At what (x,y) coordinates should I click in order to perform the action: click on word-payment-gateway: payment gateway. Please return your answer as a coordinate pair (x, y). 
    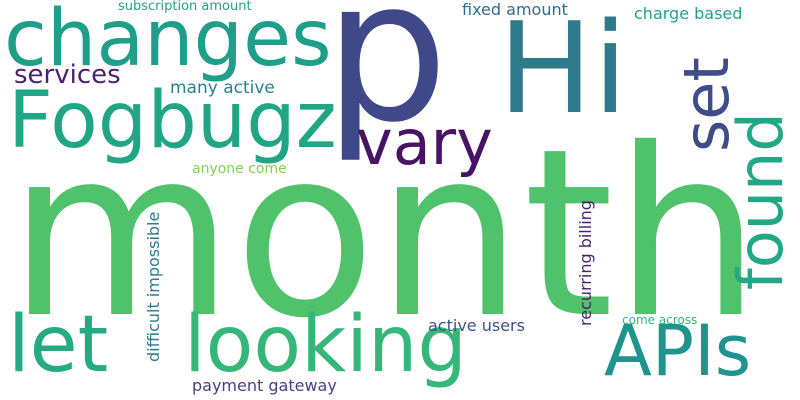
    Looking at the image, I should click on (264, 386).